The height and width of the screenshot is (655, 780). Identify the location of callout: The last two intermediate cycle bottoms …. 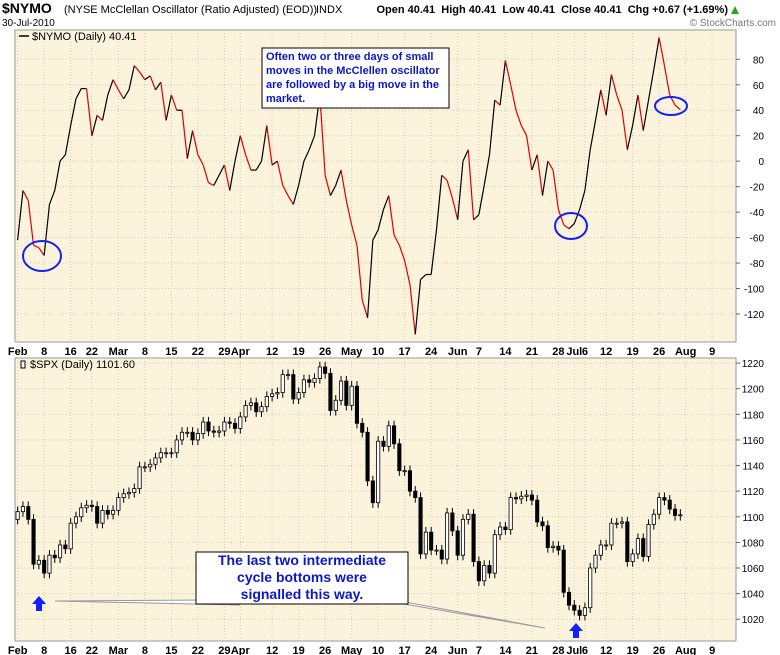
(300, 590).